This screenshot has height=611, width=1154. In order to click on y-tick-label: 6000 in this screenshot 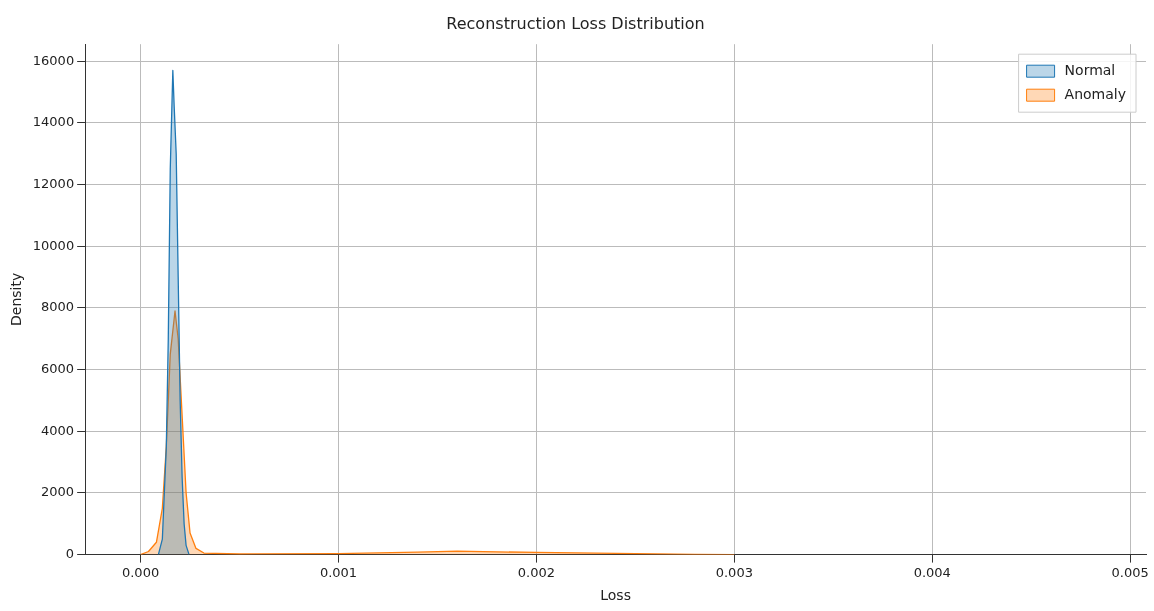, I will do `click(58, 368)`.